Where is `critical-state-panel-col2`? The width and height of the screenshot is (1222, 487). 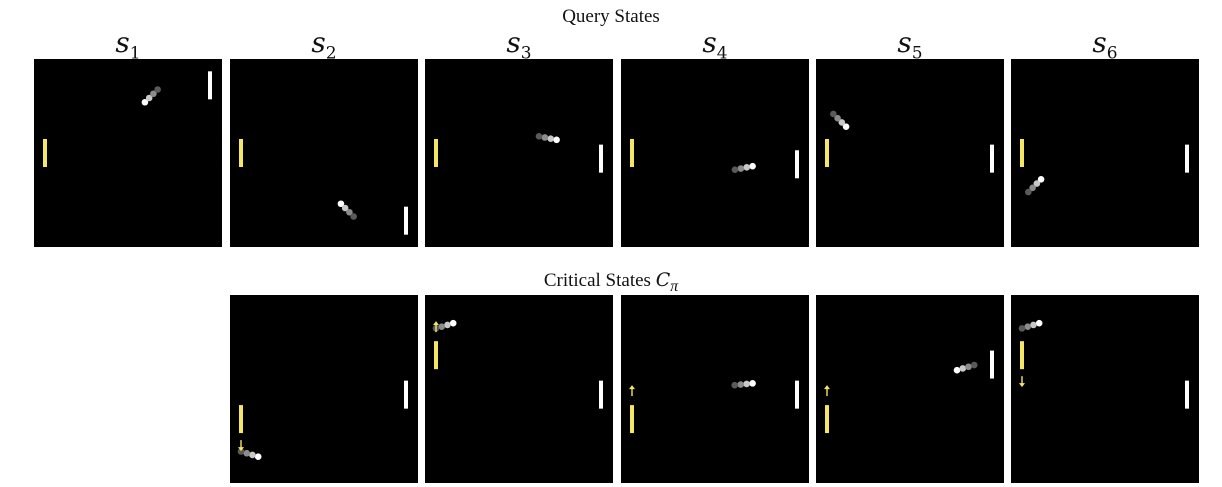
critical-state-panel-col2 is located at coordinates (324, 389).